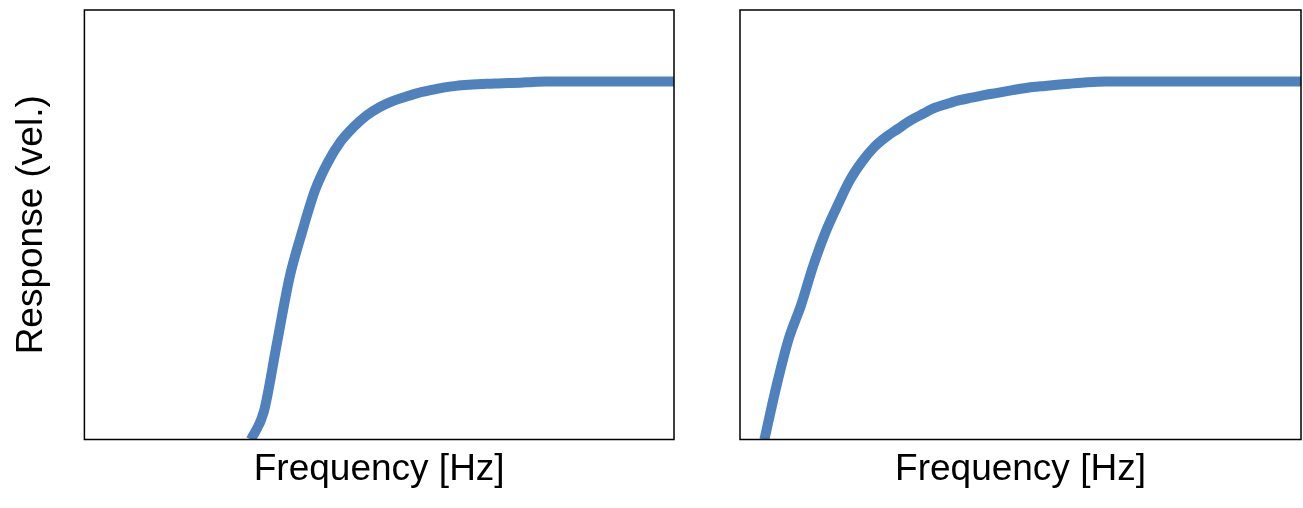 The height and width of the screenshot is (508, 1303). I want to click on y-axis-title: Response (vel.), so click(30, 225).